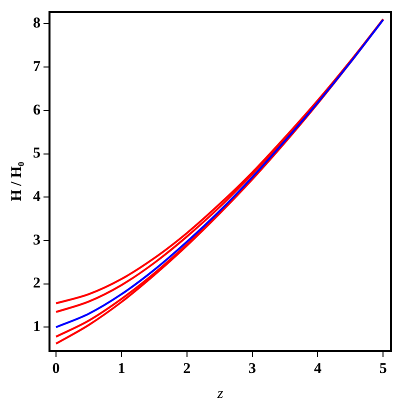 The height and width of the screenshot is (411, 395). Describe the element at coordinates (187, 368) in the screenshot. I see `x-tick-label: 2` at that location.